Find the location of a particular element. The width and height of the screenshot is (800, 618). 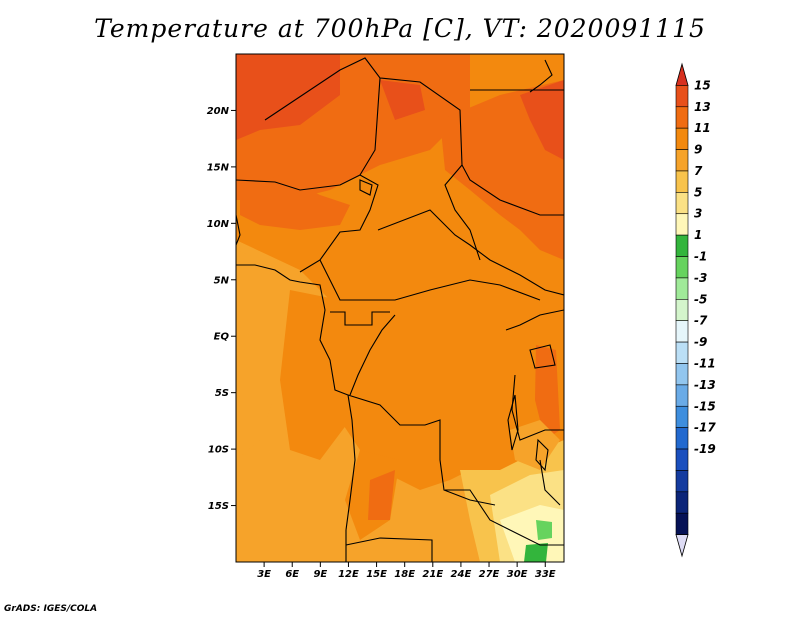

coastline-west is located at coordinates (296, 397).